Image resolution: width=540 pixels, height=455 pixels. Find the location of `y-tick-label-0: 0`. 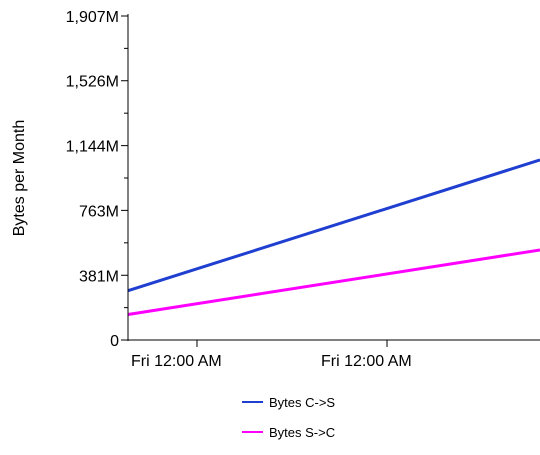

y-tick-label-0: 0 is located at coordinates (114, 341).